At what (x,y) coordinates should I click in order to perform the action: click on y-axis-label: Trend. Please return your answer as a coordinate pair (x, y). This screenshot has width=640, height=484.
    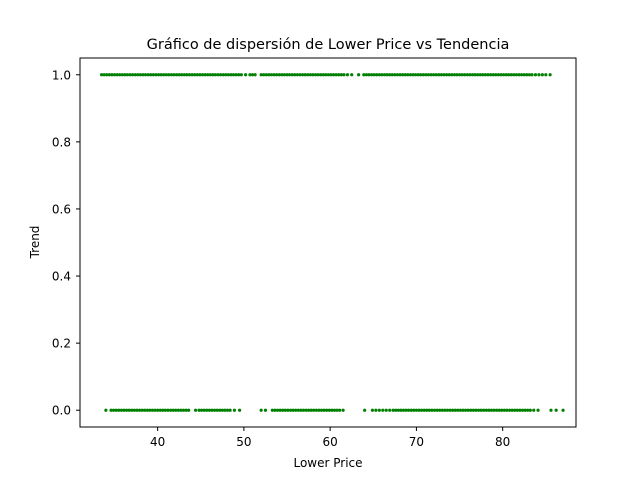
    Looking at the image, I should click on (35, 243).